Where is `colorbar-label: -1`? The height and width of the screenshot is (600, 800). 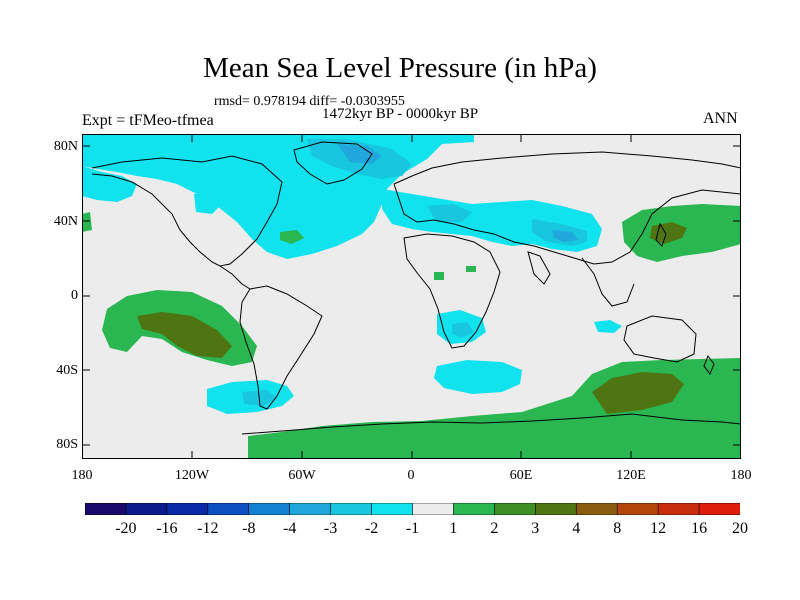 colorbar-label: -1 is located at coordinates (412, 528).